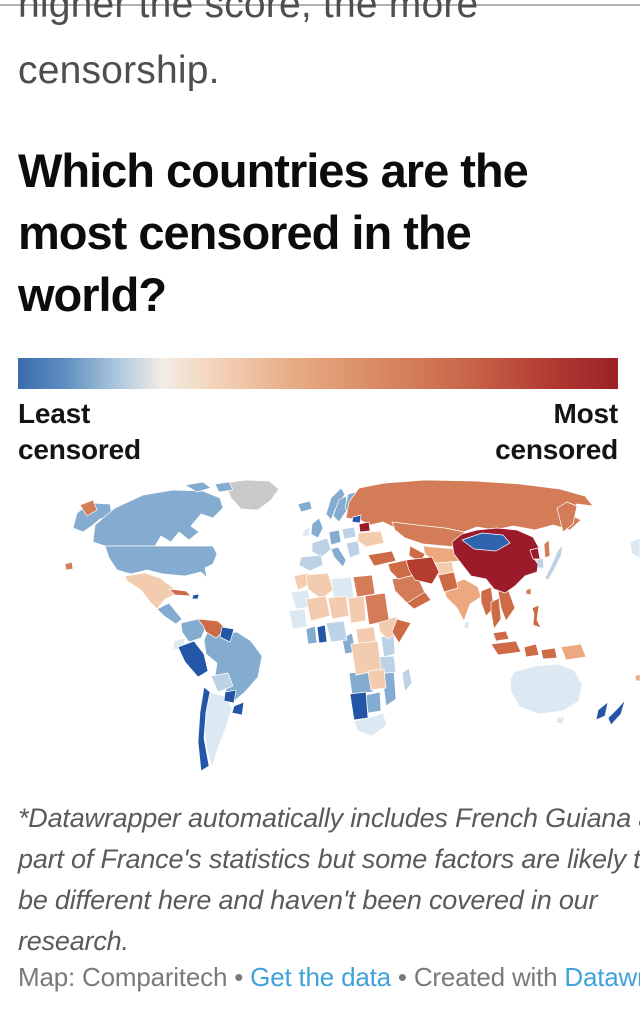 The width and height of the screenshot is (640, 1020). Describe the element at coordinates (298, 619) in the screenshot. I see `region-senegal-guinea` at that location.